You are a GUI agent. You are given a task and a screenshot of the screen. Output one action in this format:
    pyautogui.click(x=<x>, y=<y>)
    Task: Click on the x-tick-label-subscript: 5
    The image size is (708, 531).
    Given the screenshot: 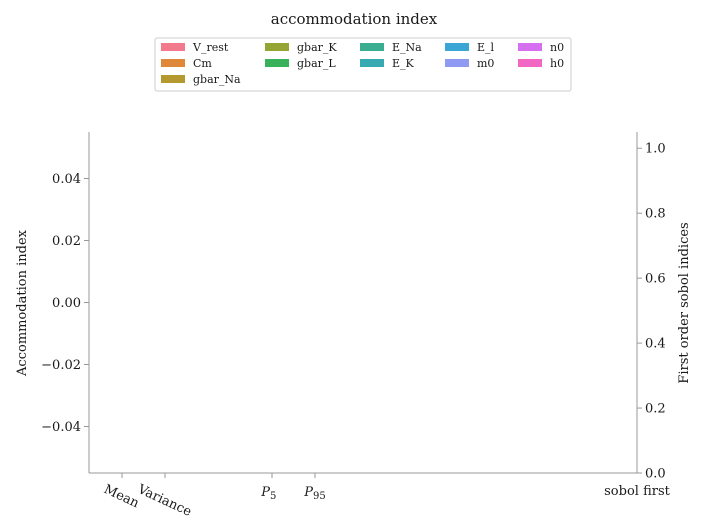 What is the action you would take?
    pyautogui.click(x=273, y=496)
    